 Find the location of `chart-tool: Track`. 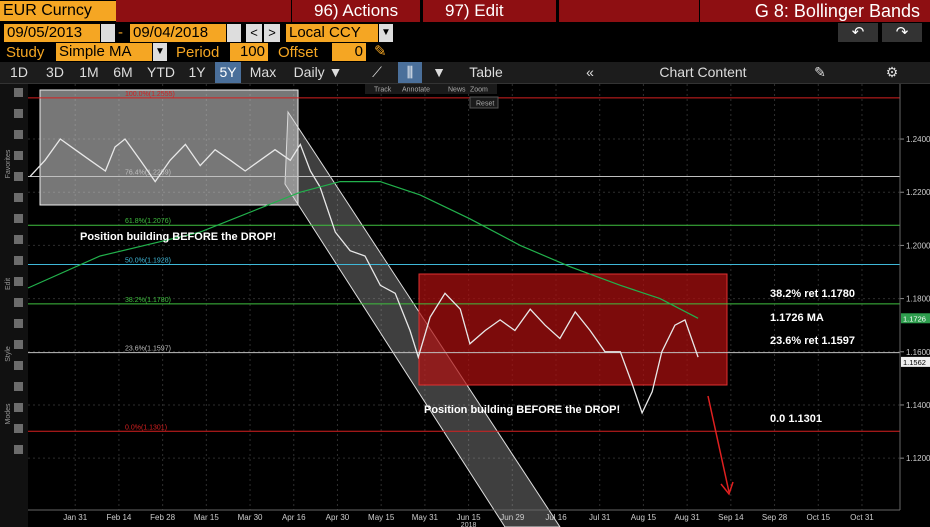

chart-tool: Track is located at coordinates (383, 90).